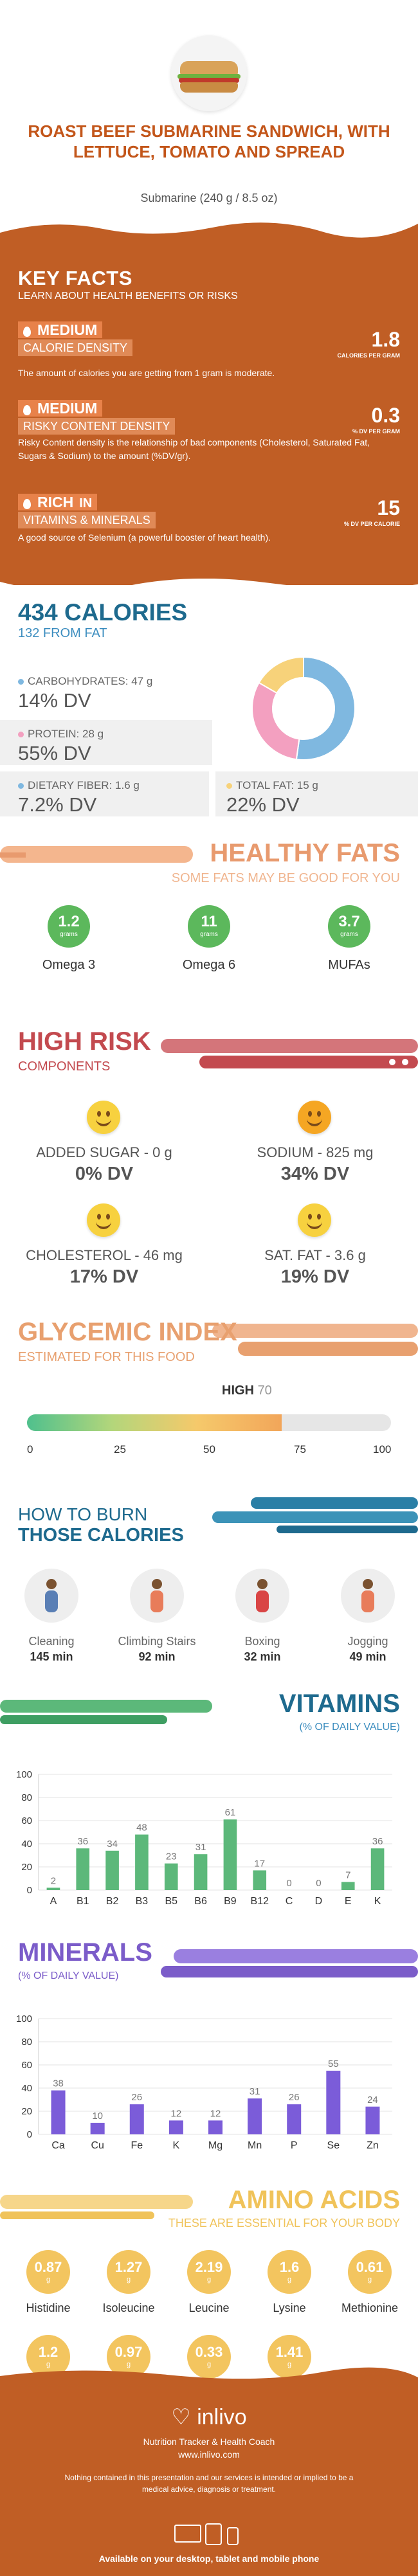 Image resolution: width=418 pixels, height=2576 pixels. I want to click on bar-value-label: 36, so click(377, 1841).